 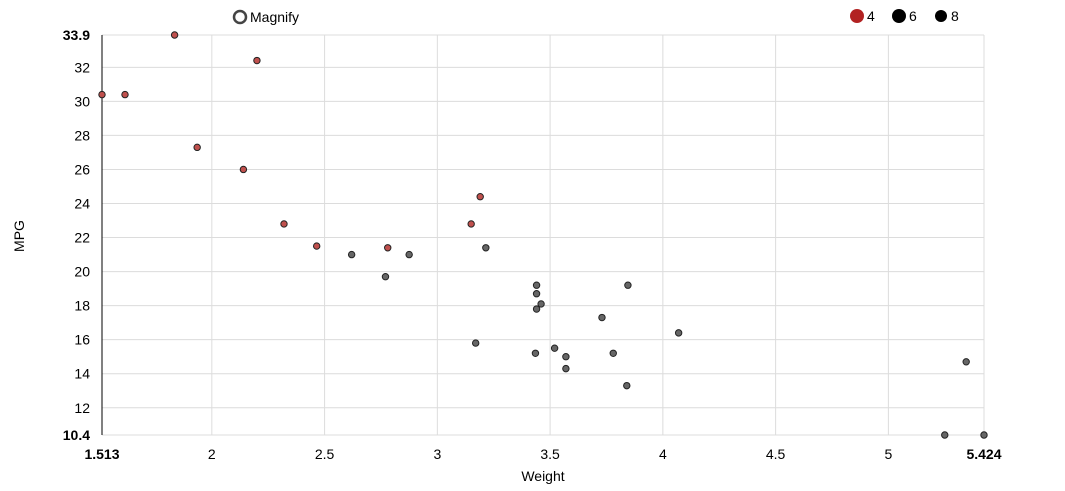 I want to click on y-tick-label: 18, so click(x=82, y=306).